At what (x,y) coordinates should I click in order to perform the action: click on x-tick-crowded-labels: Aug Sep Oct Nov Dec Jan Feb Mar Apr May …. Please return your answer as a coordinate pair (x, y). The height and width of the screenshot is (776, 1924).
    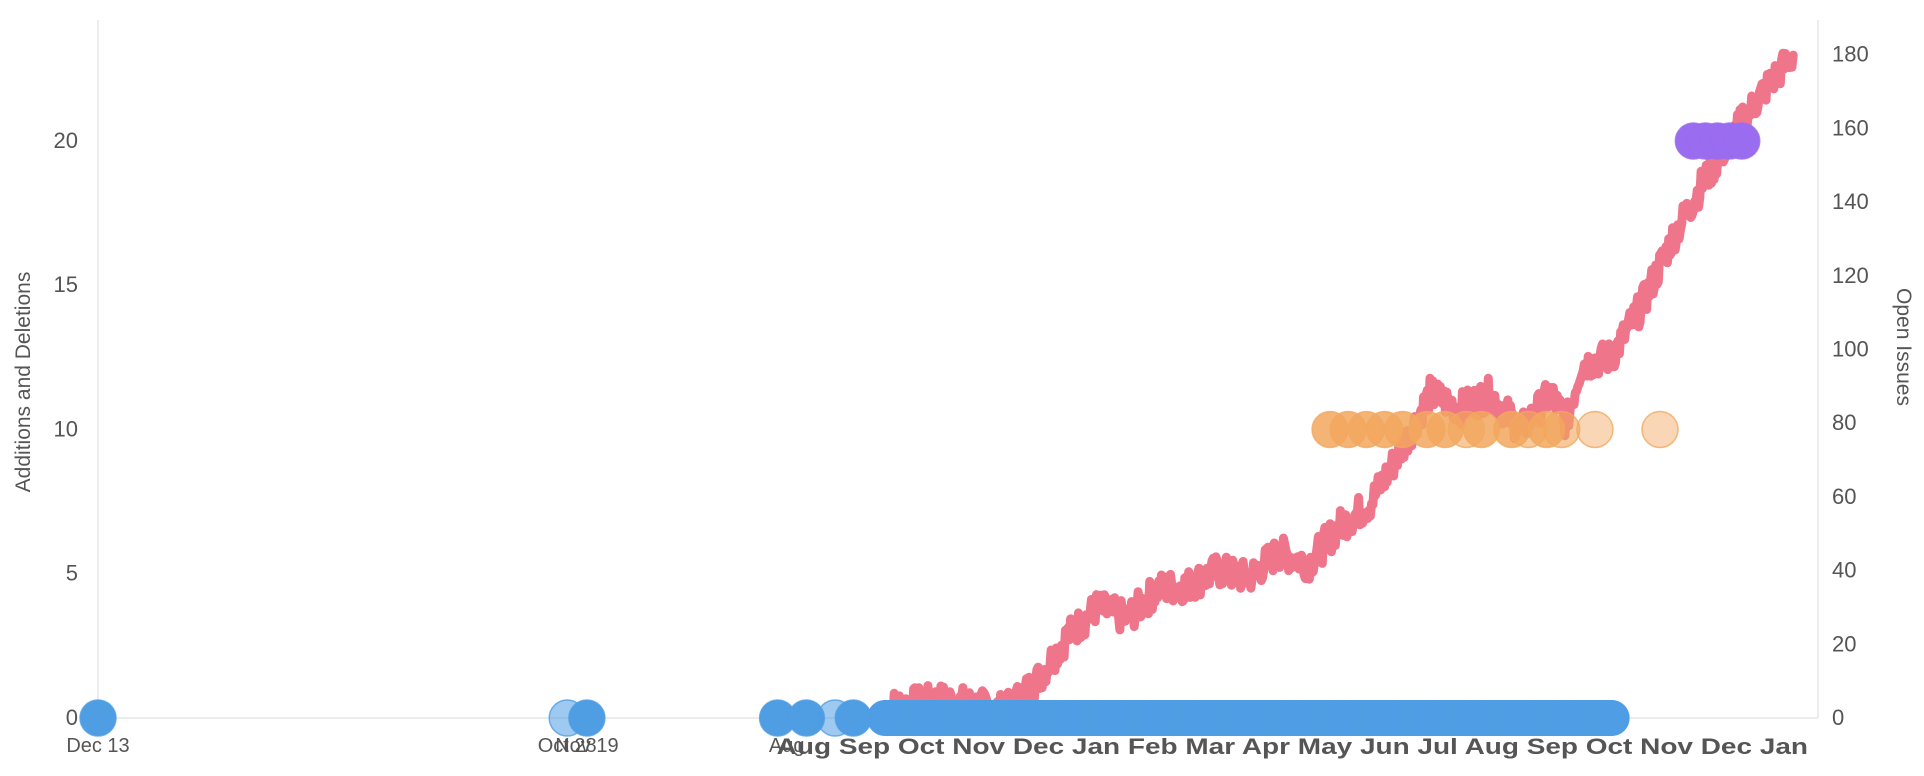
    Looking at the image, I should click on (1292, 746).